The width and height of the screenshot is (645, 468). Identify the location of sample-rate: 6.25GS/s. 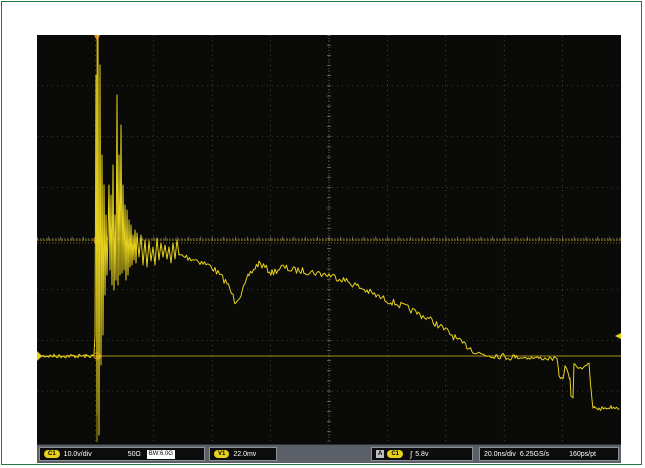
(534, 454).